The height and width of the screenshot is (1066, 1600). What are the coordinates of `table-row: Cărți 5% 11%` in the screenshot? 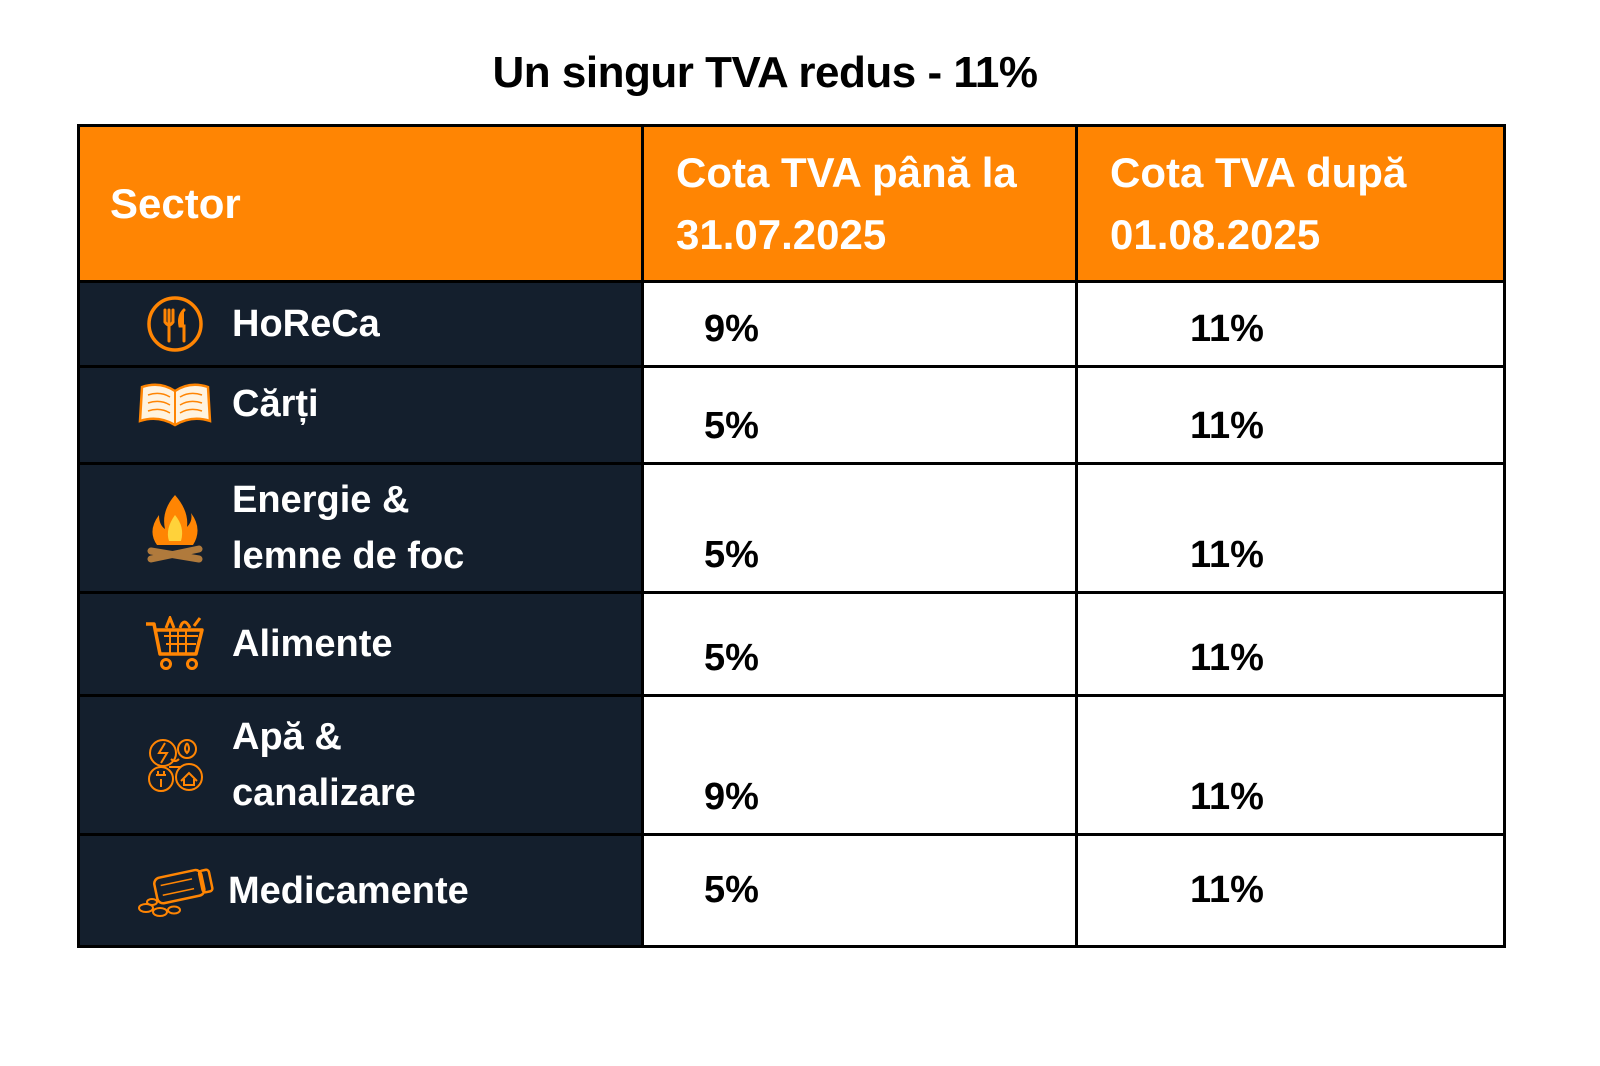 It's located at (791, 415).